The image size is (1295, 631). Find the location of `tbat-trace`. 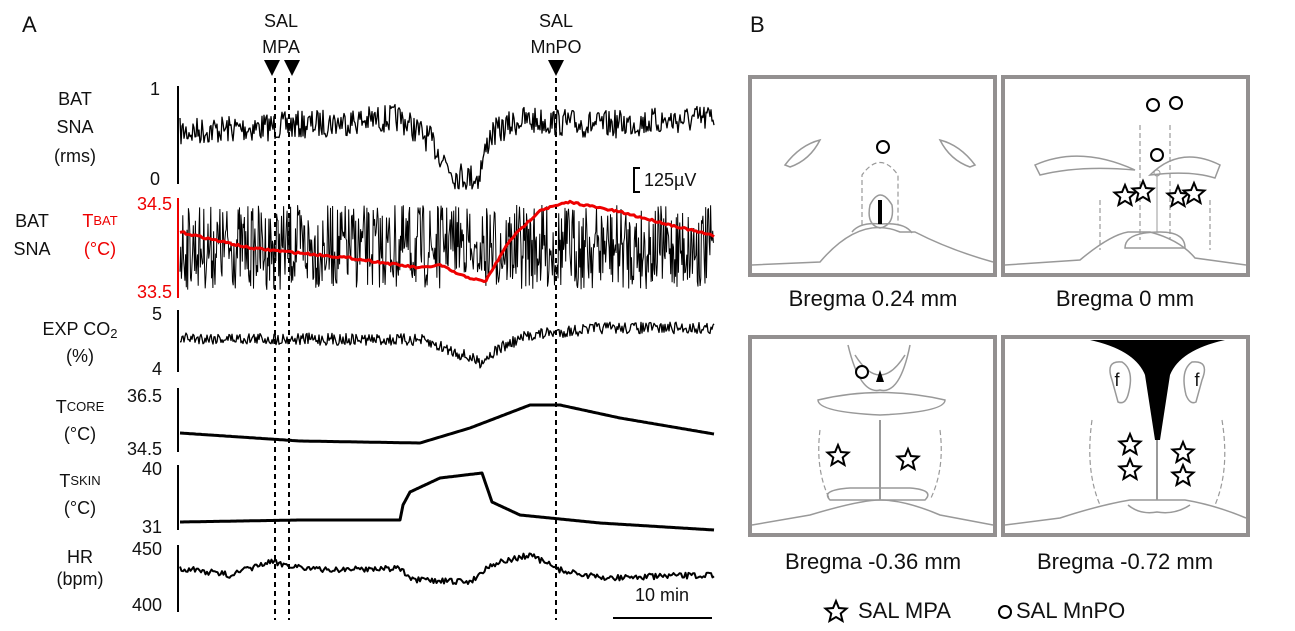

tbat-trace is located at coordinates (447, 241).